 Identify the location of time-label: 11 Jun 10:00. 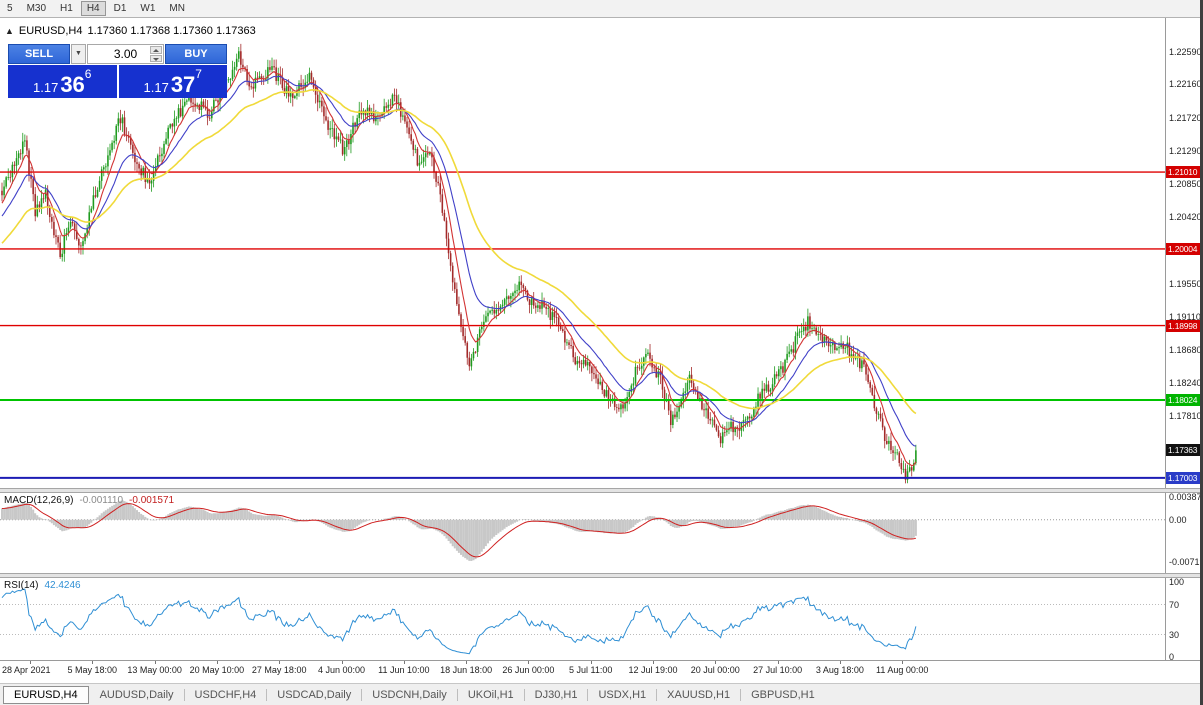
(404, 670).